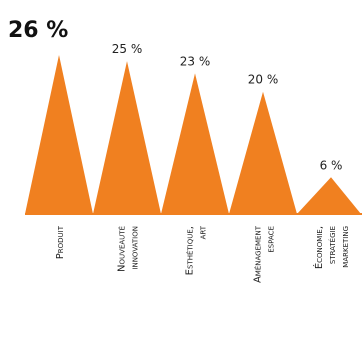 This screenshot has height=359, width=362. I want to click on category-label-2-line-1: Nouveauté, so click(122, 249).